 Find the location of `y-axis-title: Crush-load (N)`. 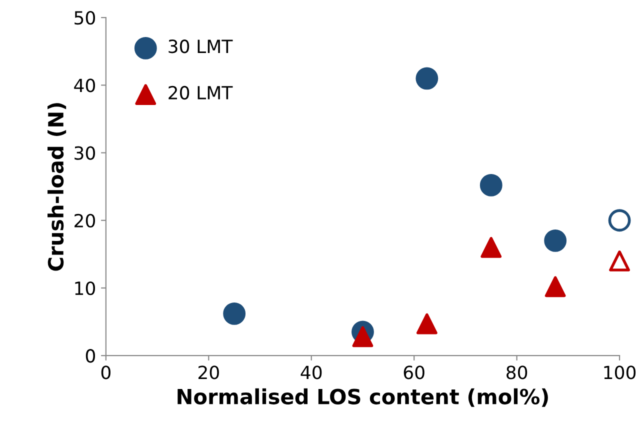

y-axis-title: Crush-load (N) is located at coordinates (57, 187).